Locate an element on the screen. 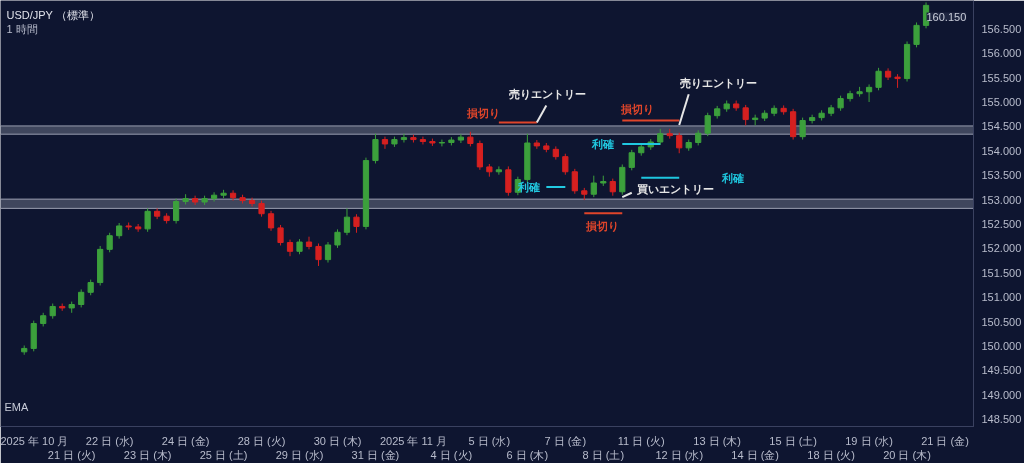  x-tick-label: 23 日 (木) is located at coordinates (147, 454).